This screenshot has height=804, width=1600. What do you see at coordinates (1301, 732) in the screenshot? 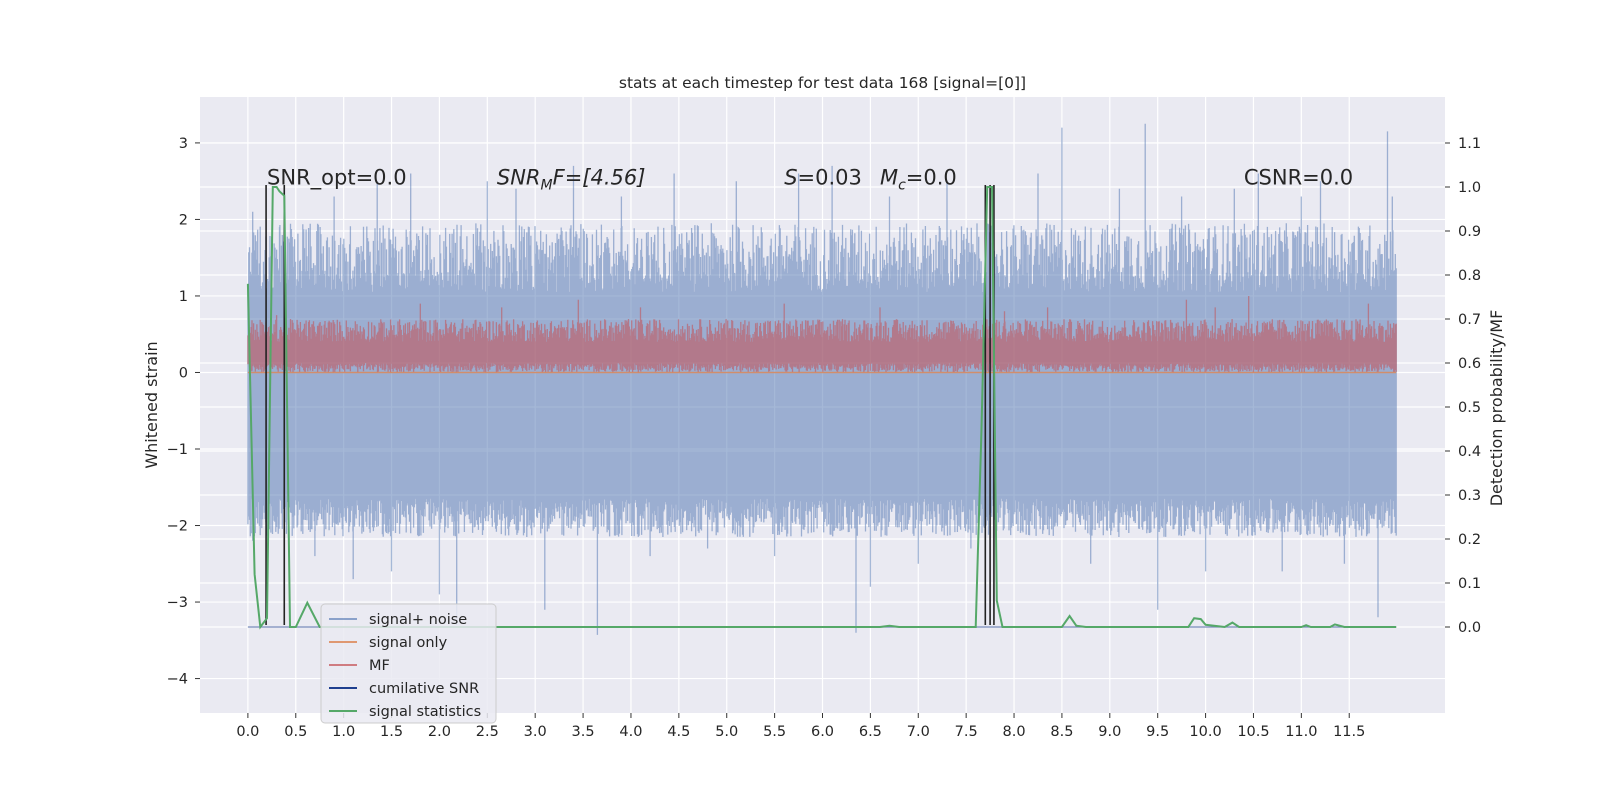
I see `x-tick-label: 11.0` at bounding box center [1301, 732].